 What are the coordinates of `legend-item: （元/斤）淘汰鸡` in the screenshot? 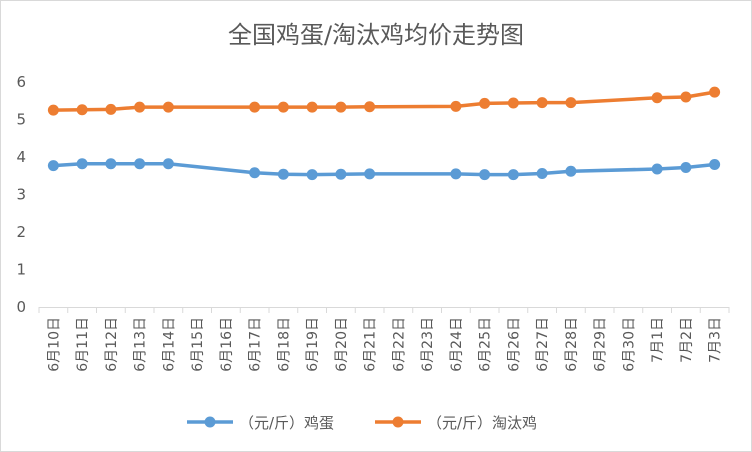 It's located at (456, 423).